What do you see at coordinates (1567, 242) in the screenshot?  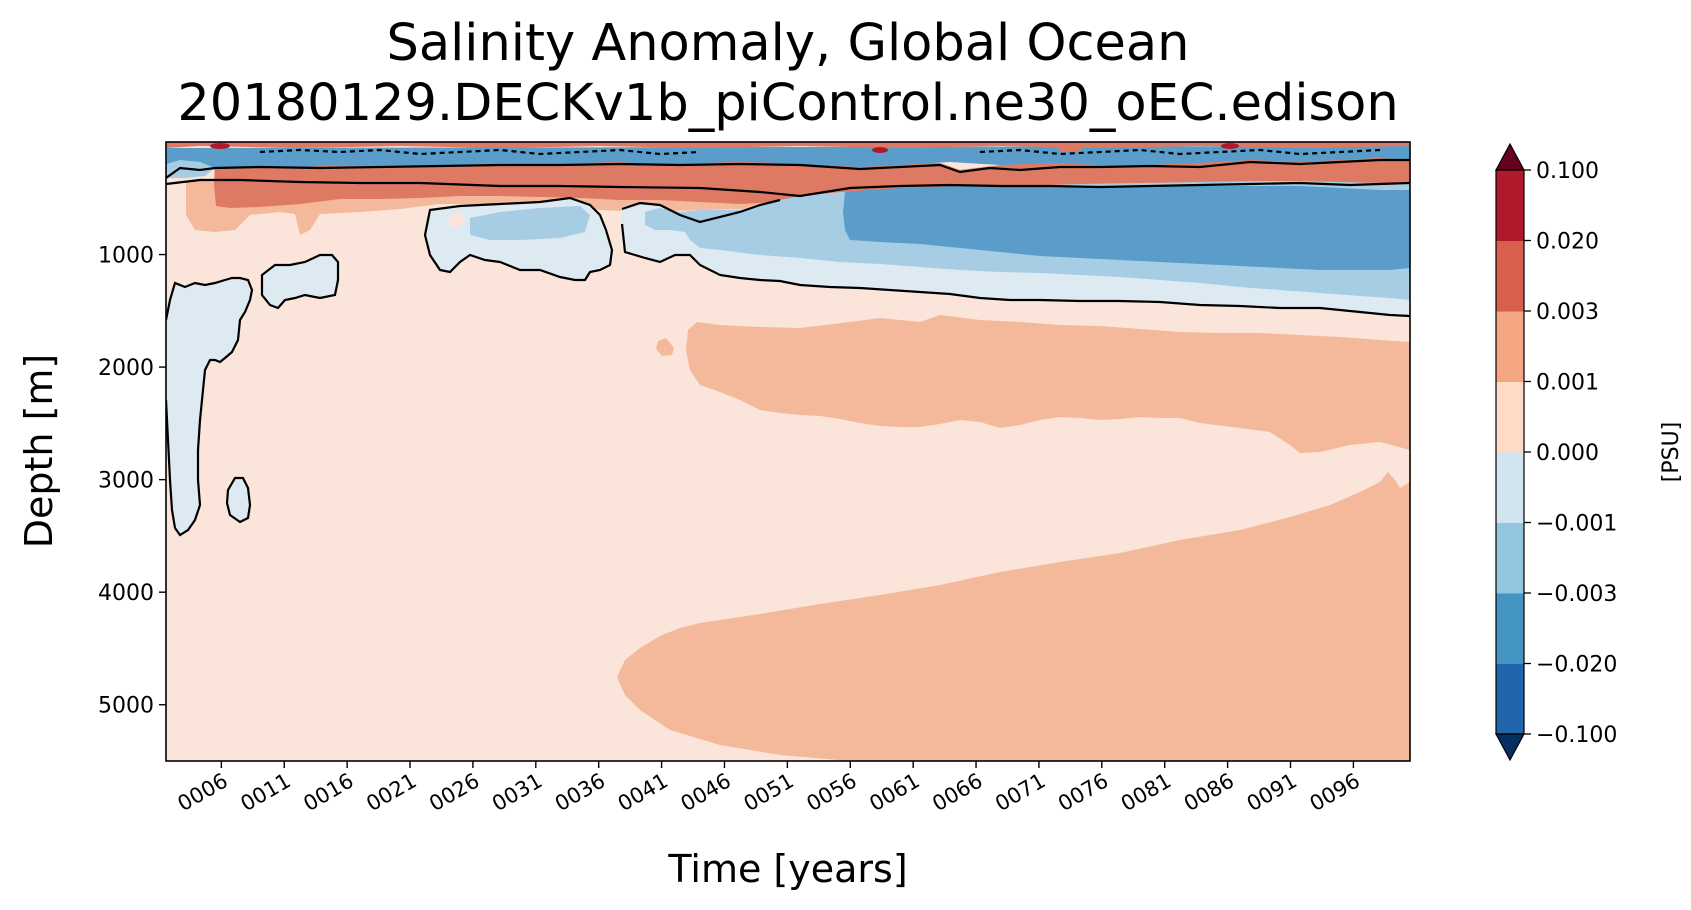 I see `colorbar-tick-label: 0.020` at bounding box center [1567, 242].